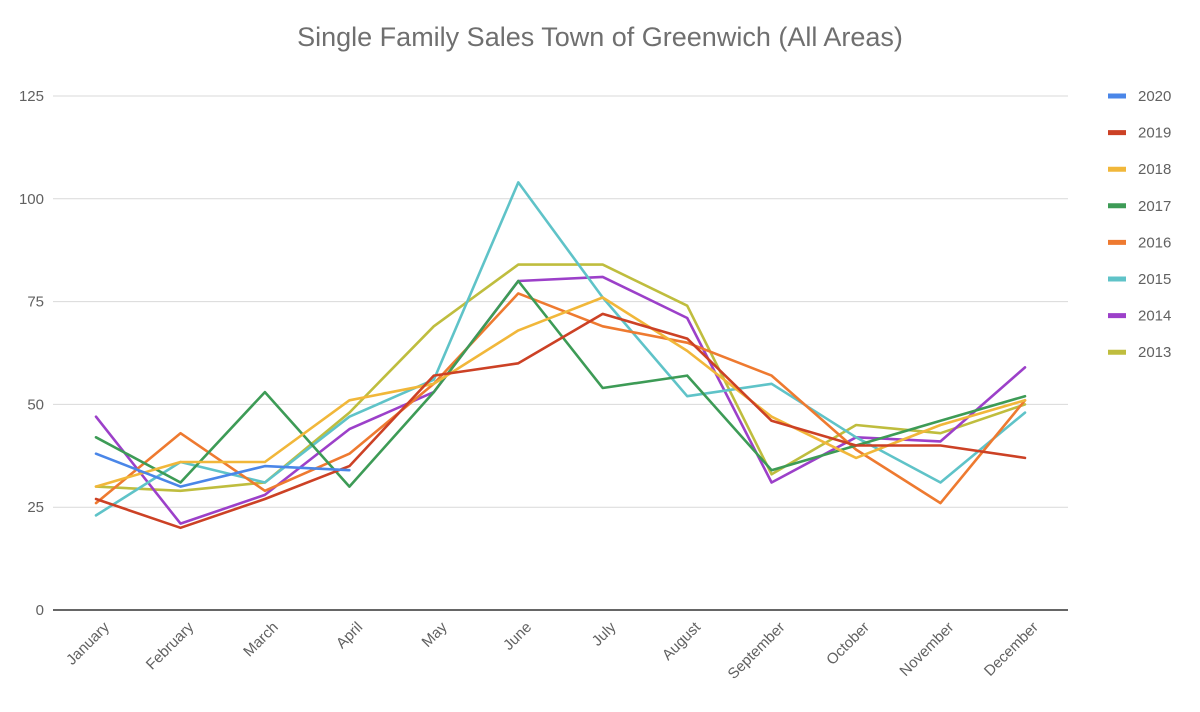 The width and height of the screenshot is (1200, 712). What do you see at coordinates (757, 651) in the screenshot?
I see `x-tick-label: September` at bounding box center [757, 651].